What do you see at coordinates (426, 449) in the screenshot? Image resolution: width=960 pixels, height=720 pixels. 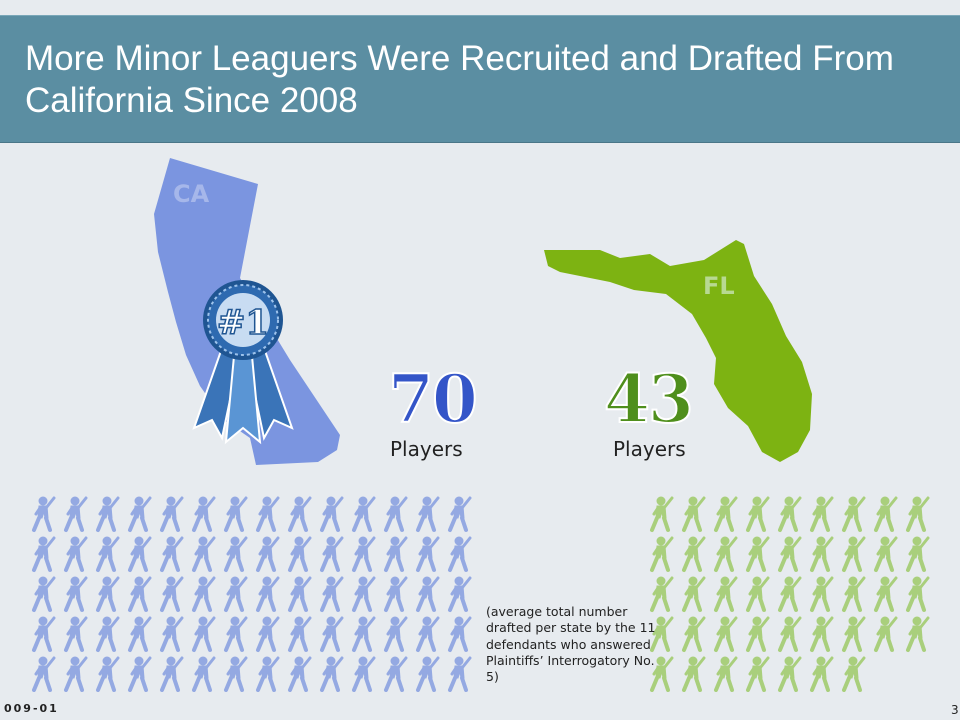 I see `california-players-label: Players` at bounding box center [426, 449].